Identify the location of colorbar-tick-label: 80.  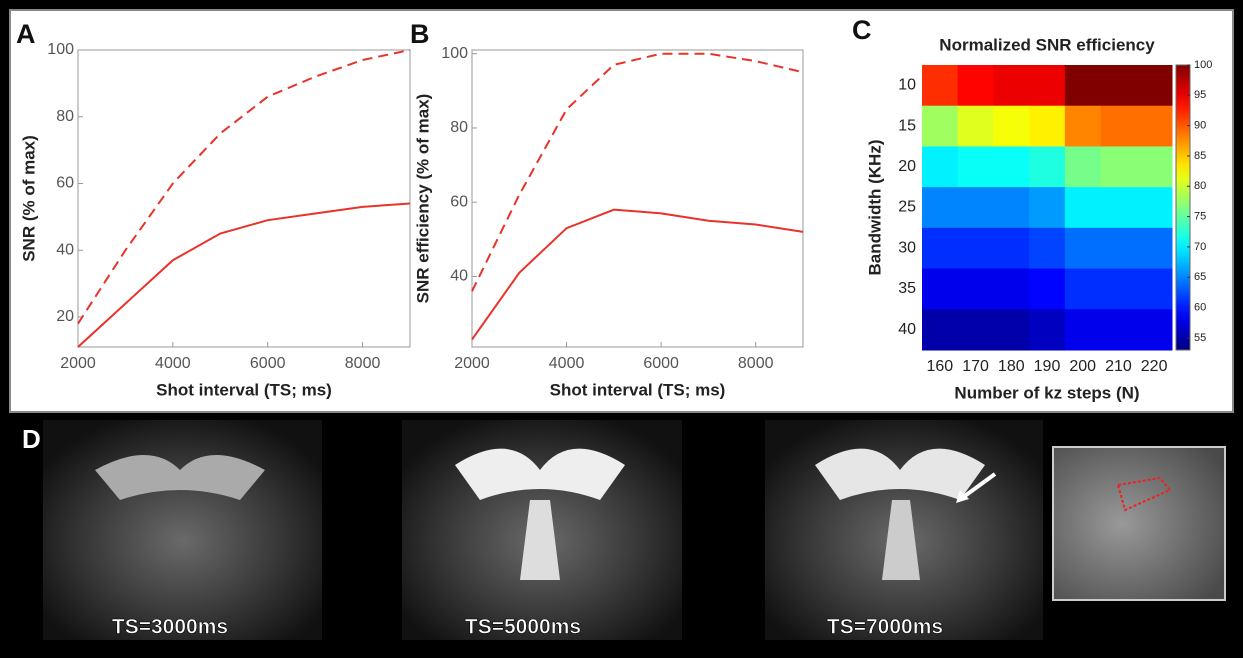
(1200, 186).